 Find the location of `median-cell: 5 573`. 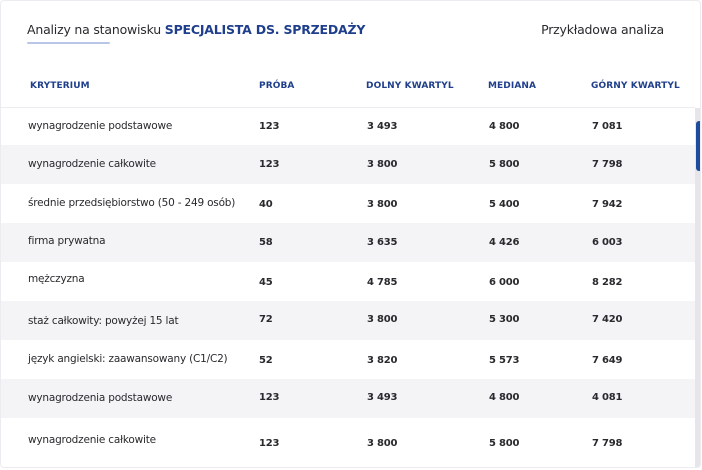

median-cell: 5 573 is located at coordinates (504, 360).